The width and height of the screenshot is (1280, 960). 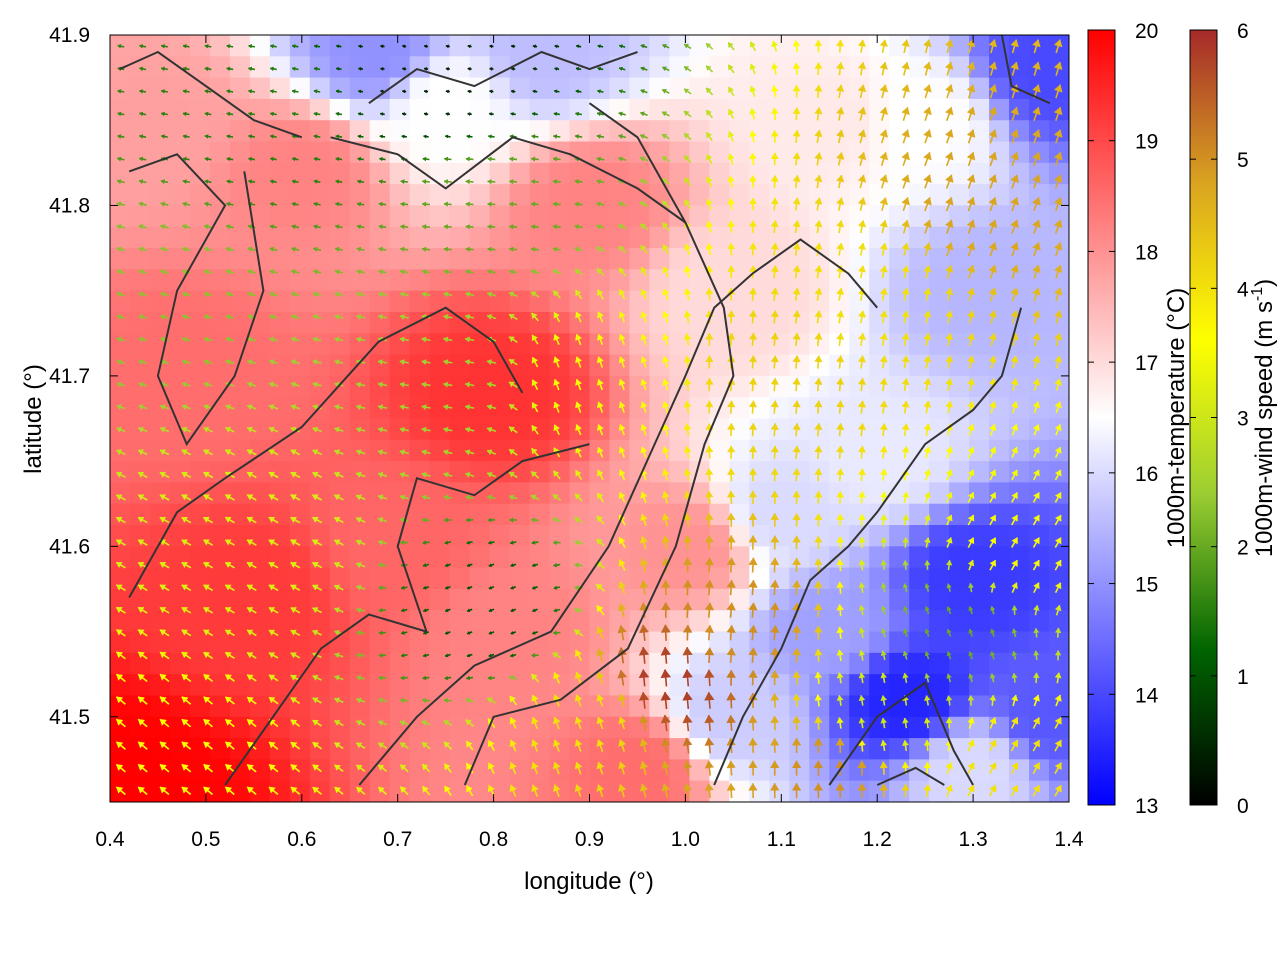 What do you see at coordinates (972, 839) in the screenshot?
I see `x-tick-label: 1.3` at bounding box center [972, 839].